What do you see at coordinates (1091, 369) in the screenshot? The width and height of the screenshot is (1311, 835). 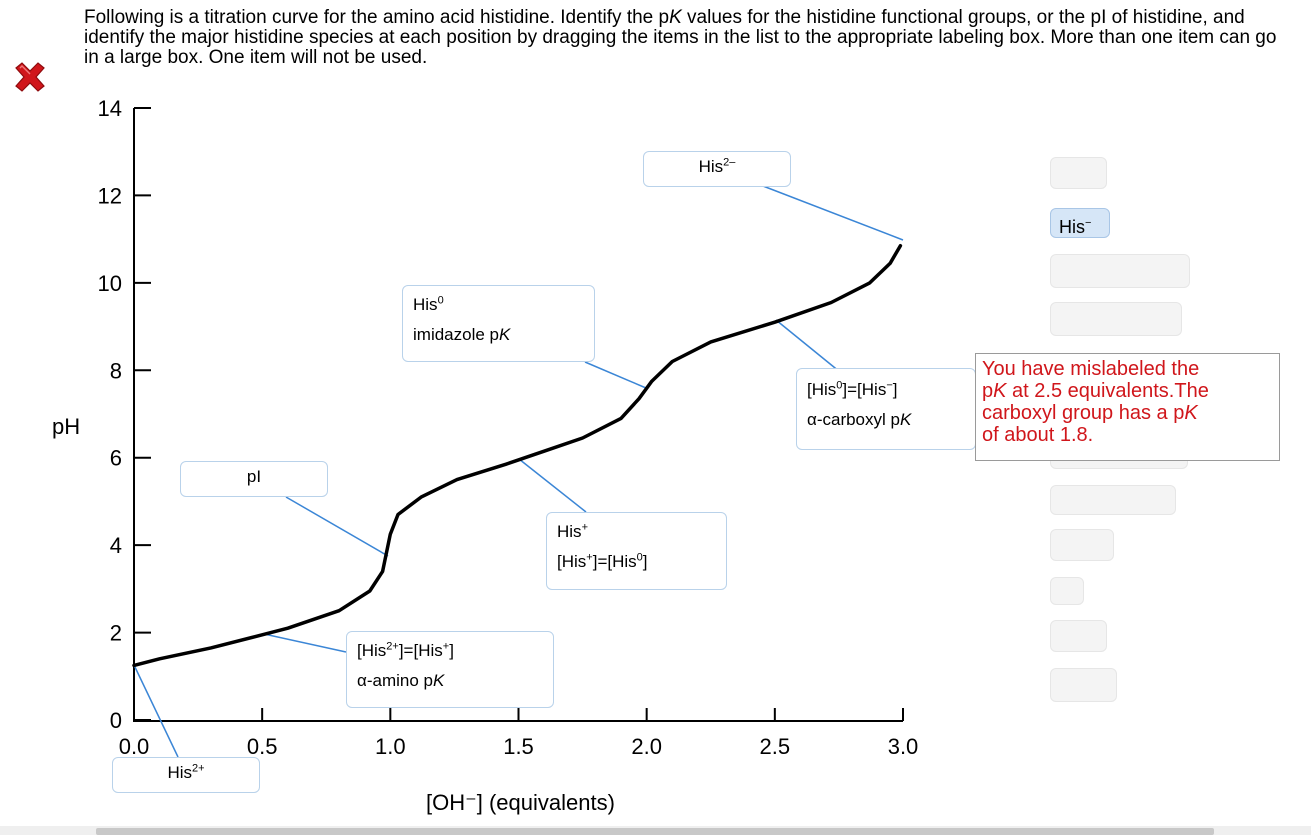 I see `feedback-line: You have mislabeled the` at bounding box center [1091, 369].